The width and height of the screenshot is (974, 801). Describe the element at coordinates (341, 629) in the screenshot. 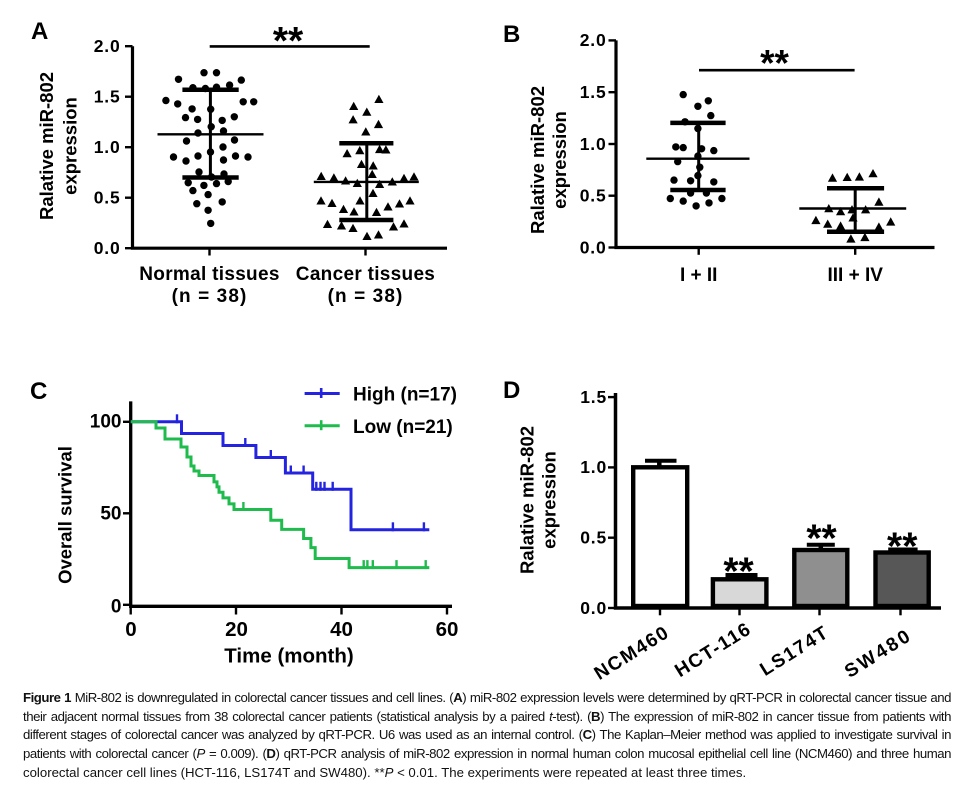

I see `svg-text: 40` at that location.